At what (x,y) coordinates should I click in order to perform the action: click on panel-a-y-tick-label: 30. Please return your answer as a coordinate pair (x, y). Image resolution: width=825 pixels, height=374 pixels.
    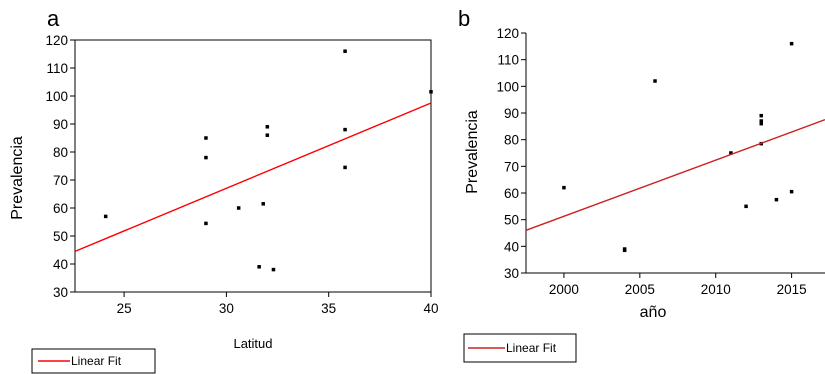
    Looking at the image, I should click on (60, 292).